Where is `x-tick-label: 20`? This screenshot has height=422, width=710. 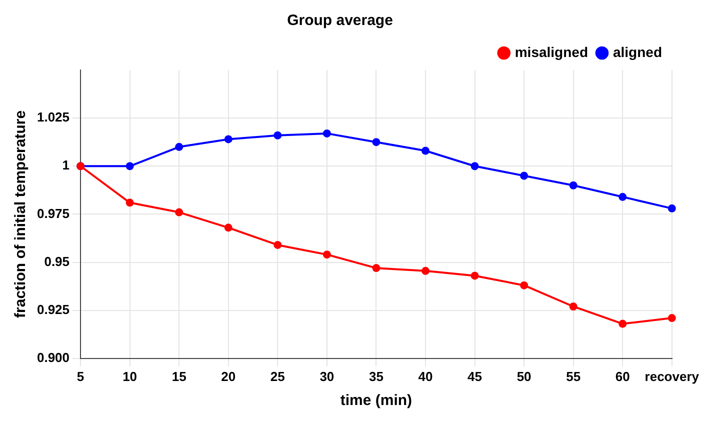
x-tick-label: 20 is located at coordinates (228, 376).